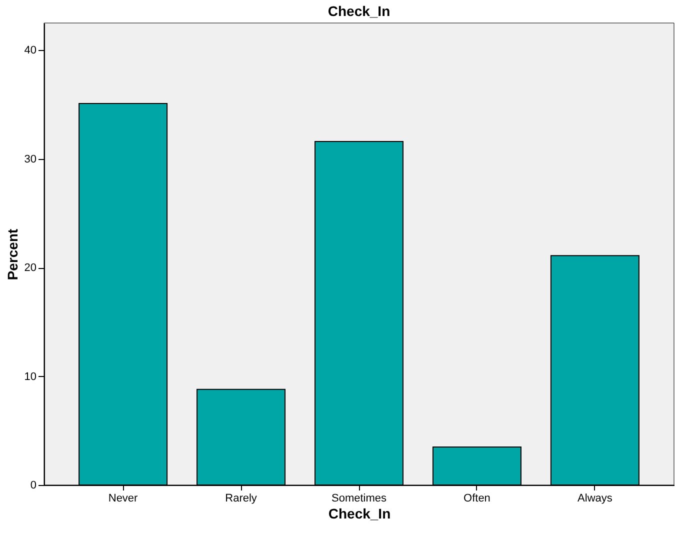 The width and height of the screenshot is (697, 552). I want to click on y-tick-label: 20, so click(30, 268).